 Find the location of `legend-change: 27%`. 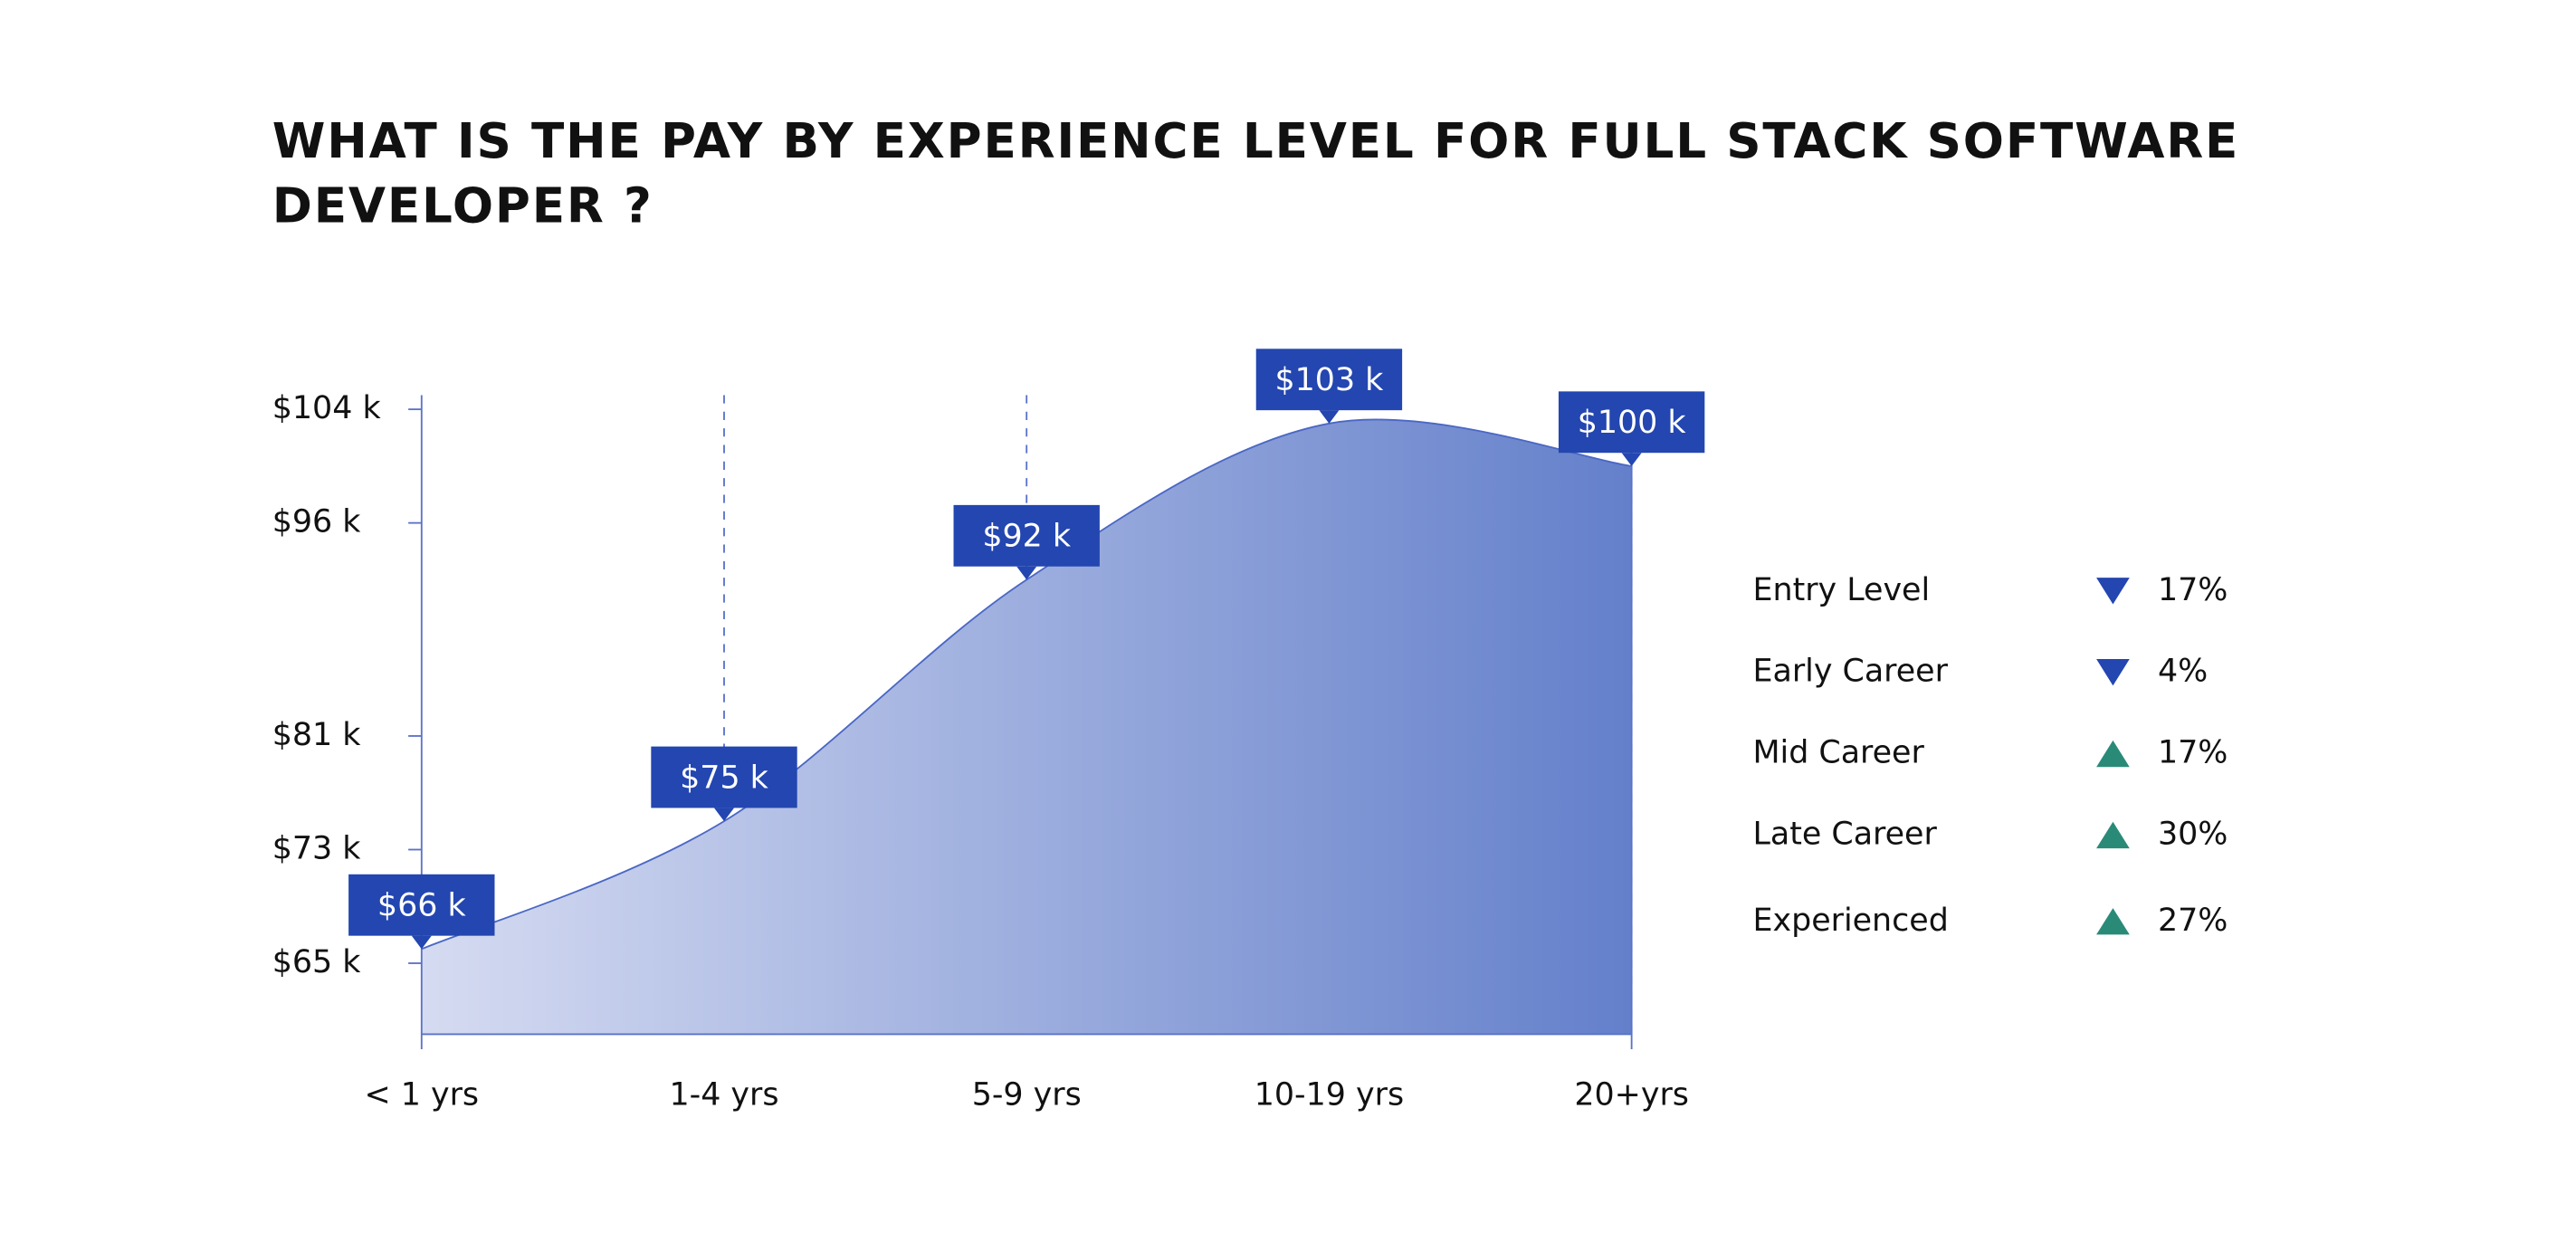

legend-change: 27% is located at coordinates (2193, 921).